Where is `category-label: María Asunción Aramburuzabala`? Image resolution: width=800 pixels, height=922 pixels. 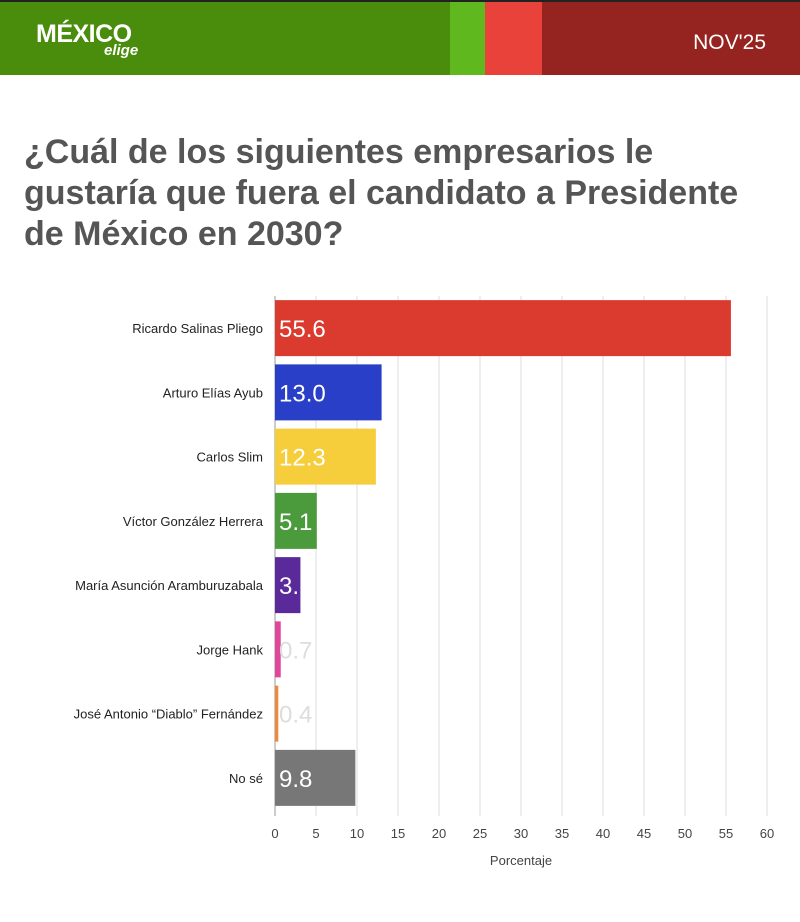
category-label: María Asunción Aramburuzabala is located at coordinates (169, 585).